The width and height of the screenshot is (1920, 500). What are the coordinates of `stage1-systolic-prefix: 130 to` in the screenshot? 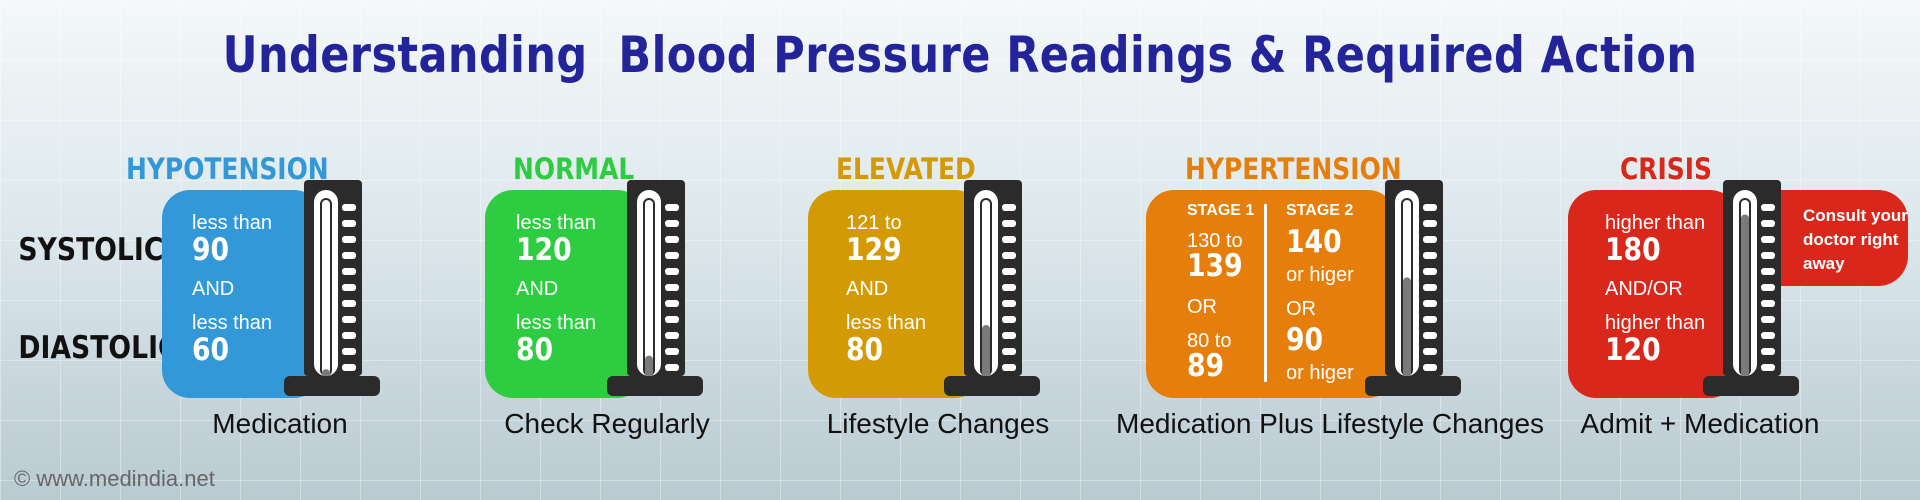 It's located at (1215, 241).